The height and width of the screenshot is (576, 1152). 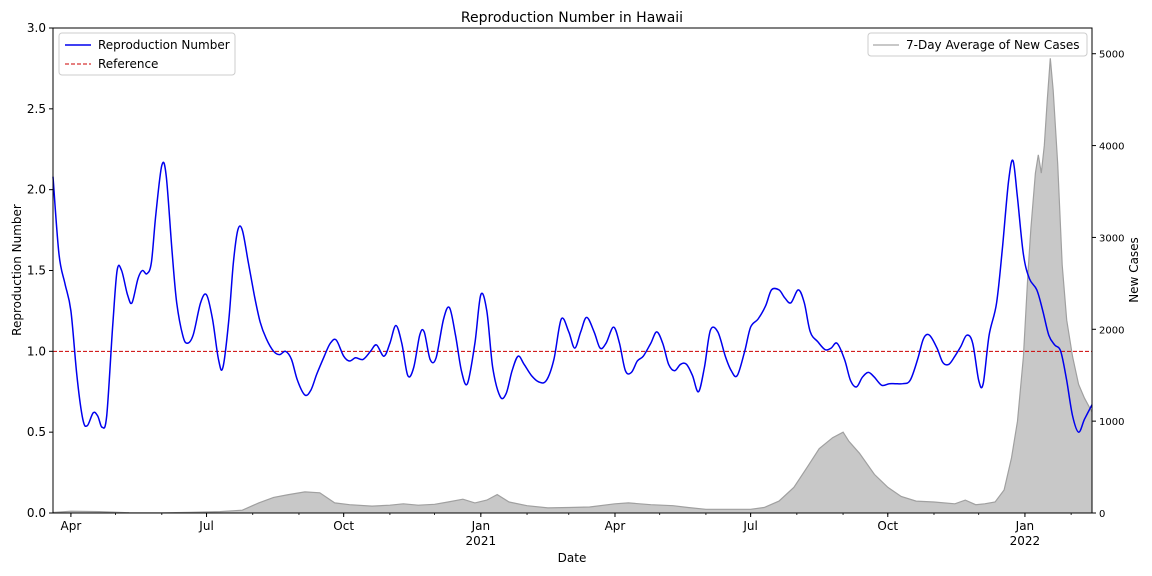 I want to click on left-y-axis: 0.0 0.5 1.0 1.5 2.0 2.5 3.0, so click(x=40, y=270).